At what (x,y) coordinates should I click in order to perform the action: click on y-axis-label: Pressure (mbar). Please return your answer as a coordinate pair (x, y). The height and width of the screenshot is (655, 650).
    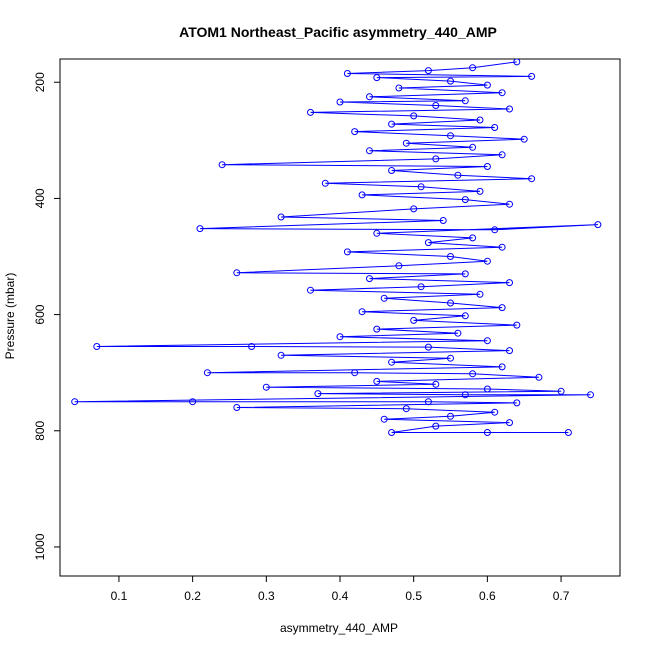
    Looking at the image, I should click on (10, 316).